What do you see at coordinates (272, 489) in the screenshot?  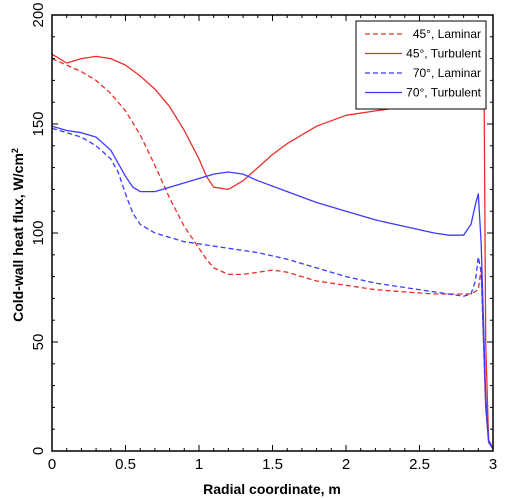 I see `x-axis-title: Radial coordinate, m` at bounding box center [272, 489].